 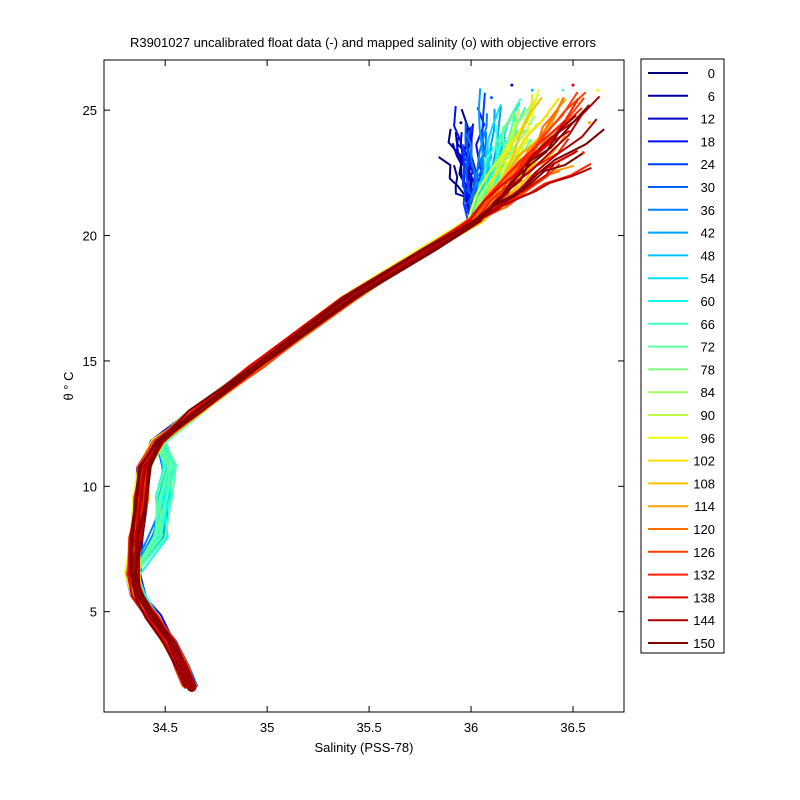 What do you see at coordinates (165, 727) in the screenshot?
I see `x-tick-label: 34.5` at bounding box center [165, 727].